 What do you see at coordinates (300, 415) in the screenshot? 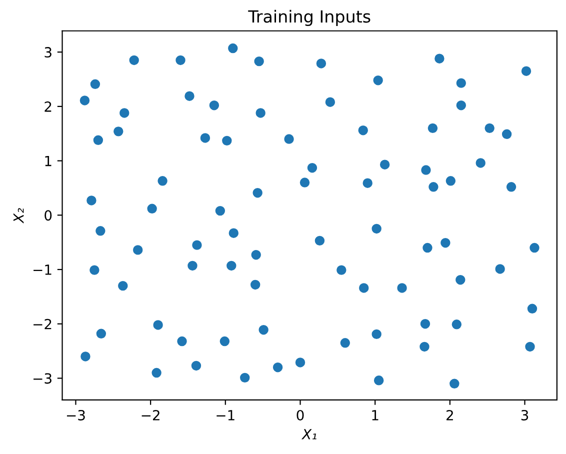
I see `x-tick-label: 0` at bounding box center [300, 415].